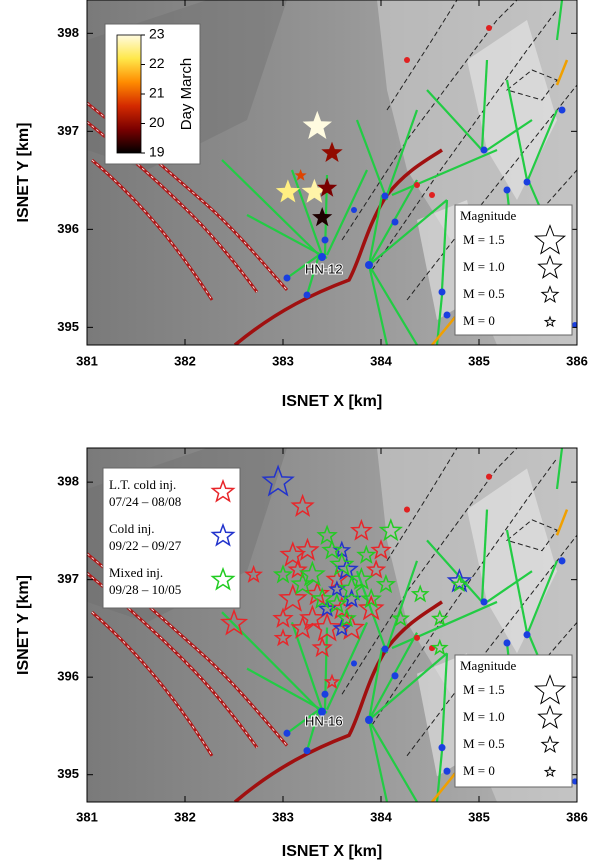 This screenshot has width=593, height=864. What do you see at coordinates (136, 572) in the screenshot?
I see `legend-label: Mixed inj.` at bounding box center [136, 572].